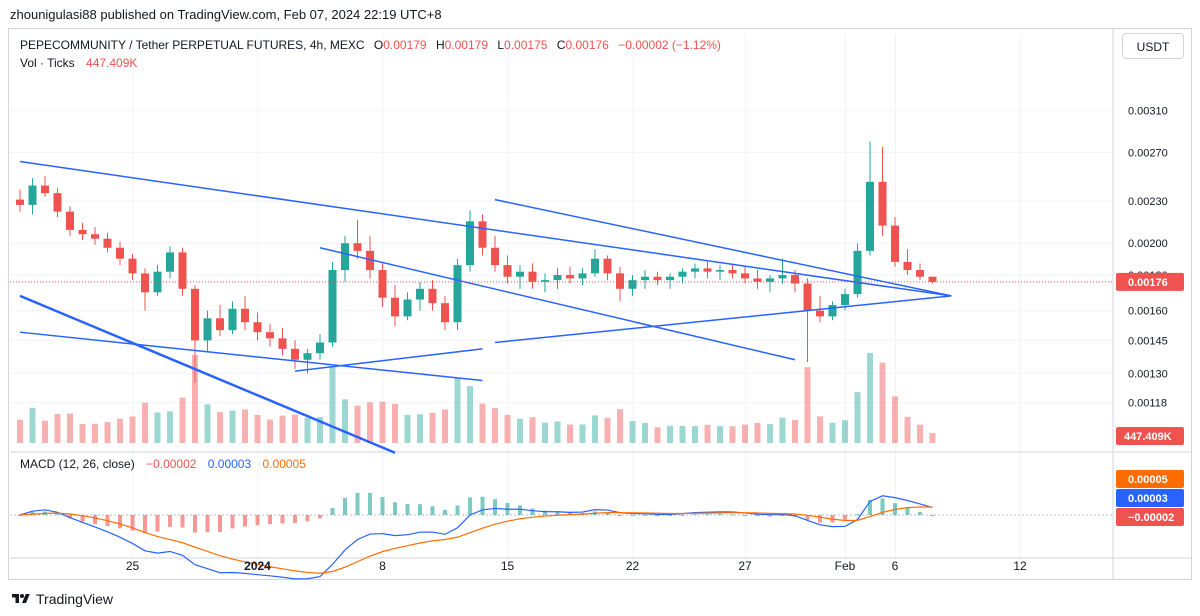 This screenshot has height=616, width=1200. What do you see at coordinates (467, 45) in the screenshot?
I see `high-value: 0.00179` at bounding box center [467, 45].